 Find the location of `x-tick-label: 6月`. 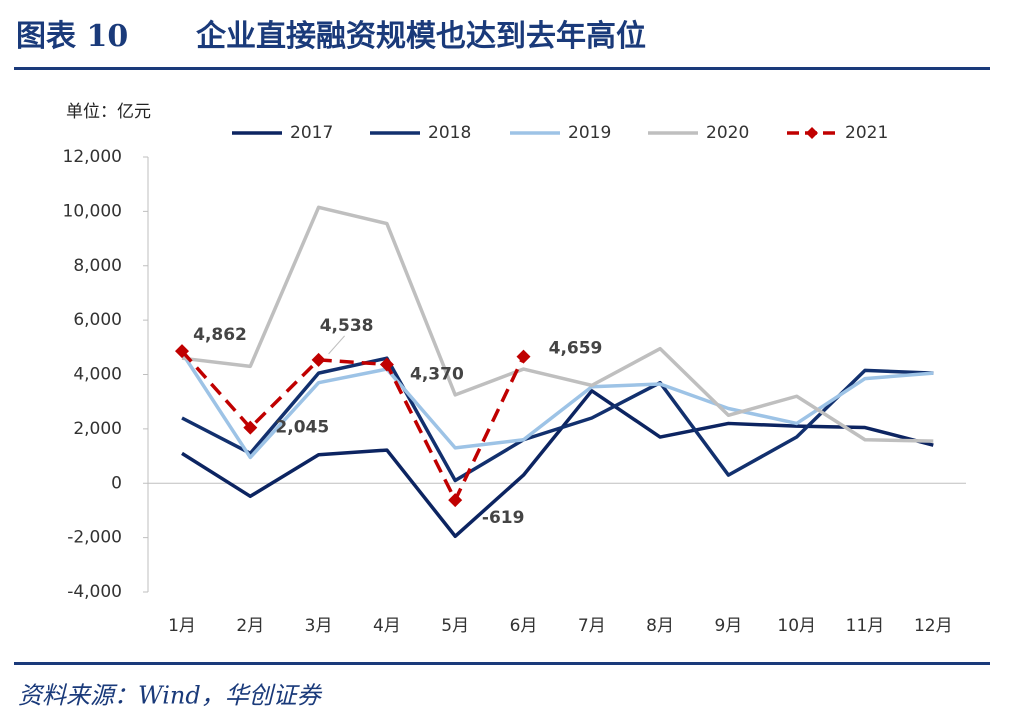

x-tick-label: 6月 is located at coordinates (524, 626).